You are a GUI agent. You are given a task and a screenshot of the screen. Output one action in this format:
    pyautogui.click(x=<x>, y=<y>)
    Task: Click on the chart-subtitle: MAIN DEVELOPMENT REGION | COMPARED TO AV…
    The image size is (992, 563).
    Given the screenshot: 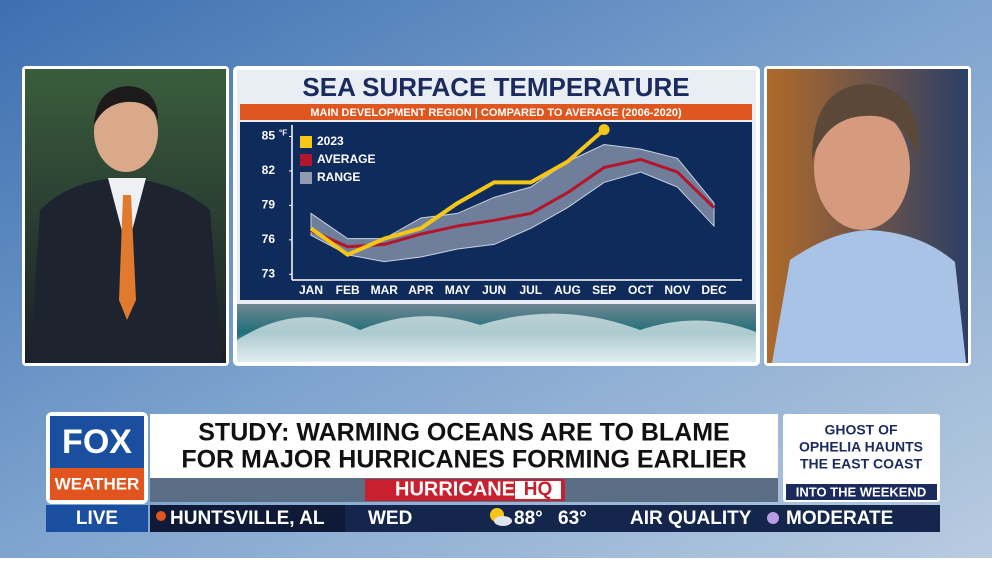 What is the action you would take?
    pyautogui.click(x=496, y=113)
    